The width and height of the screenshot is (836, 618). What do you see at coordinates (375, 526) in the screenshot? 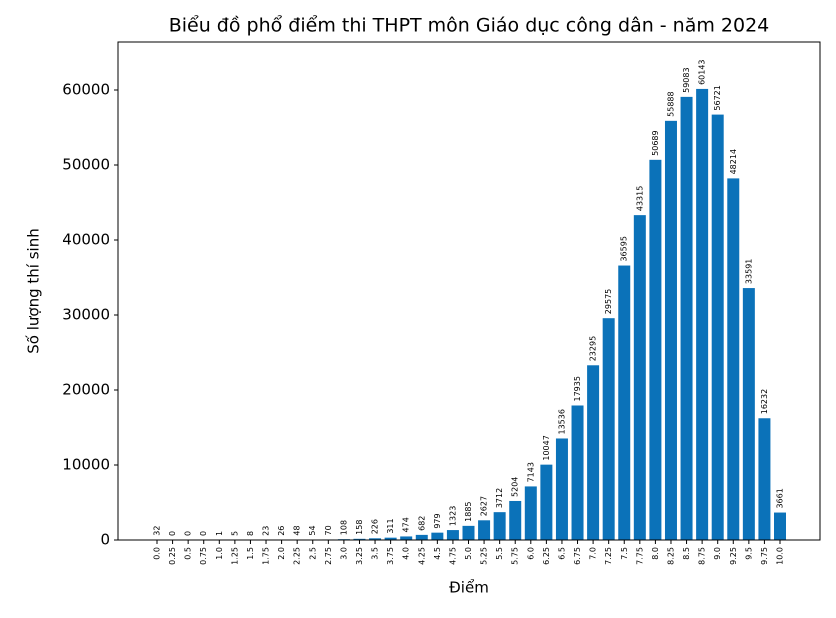
I see `value-label: 226` at bounding box center [375, 526].